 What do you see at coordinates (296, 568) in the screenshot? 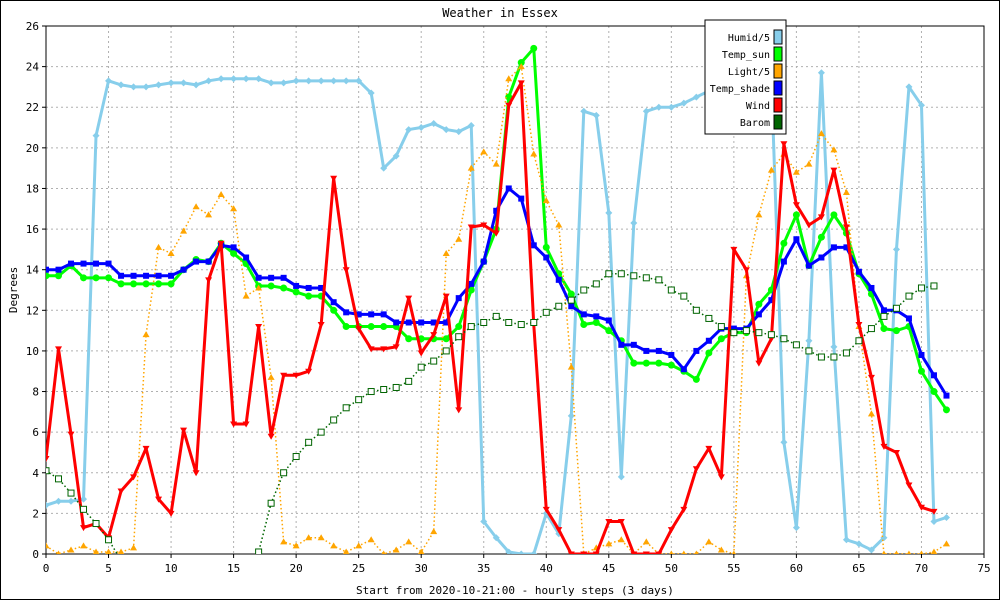
I see `x-tick-label: 20` at bounding box center [296, 568].